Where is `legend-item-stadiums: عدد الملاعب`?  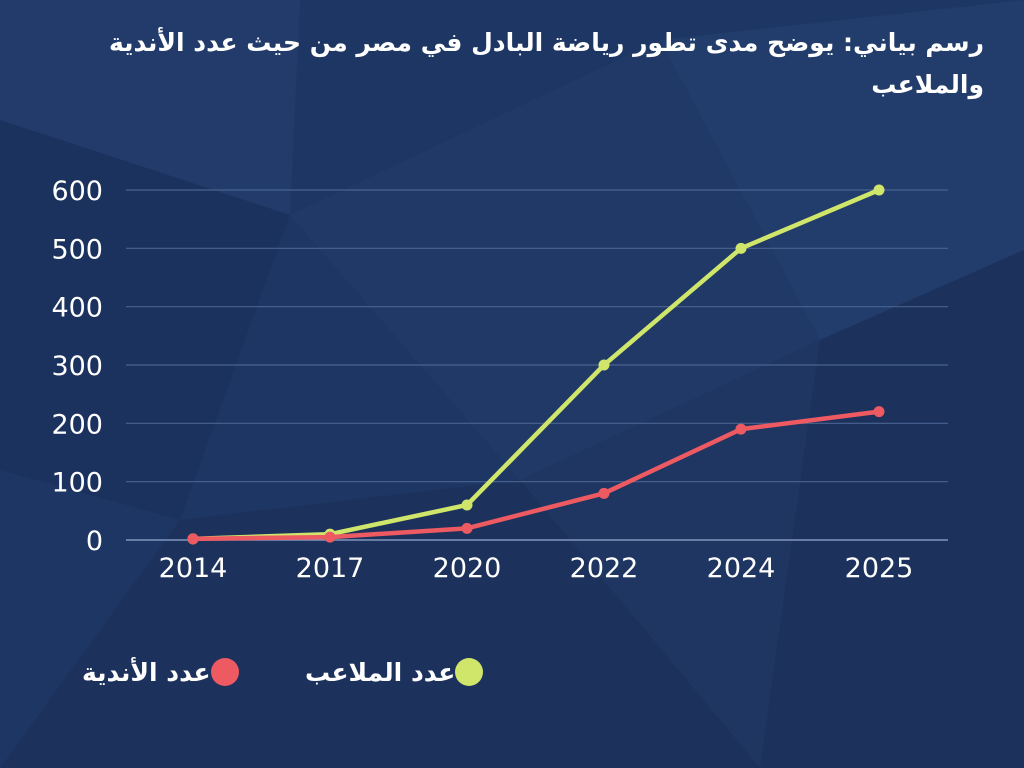
legend-item-stadiums: عدد الملاعب is located at coordinates (394, 672).